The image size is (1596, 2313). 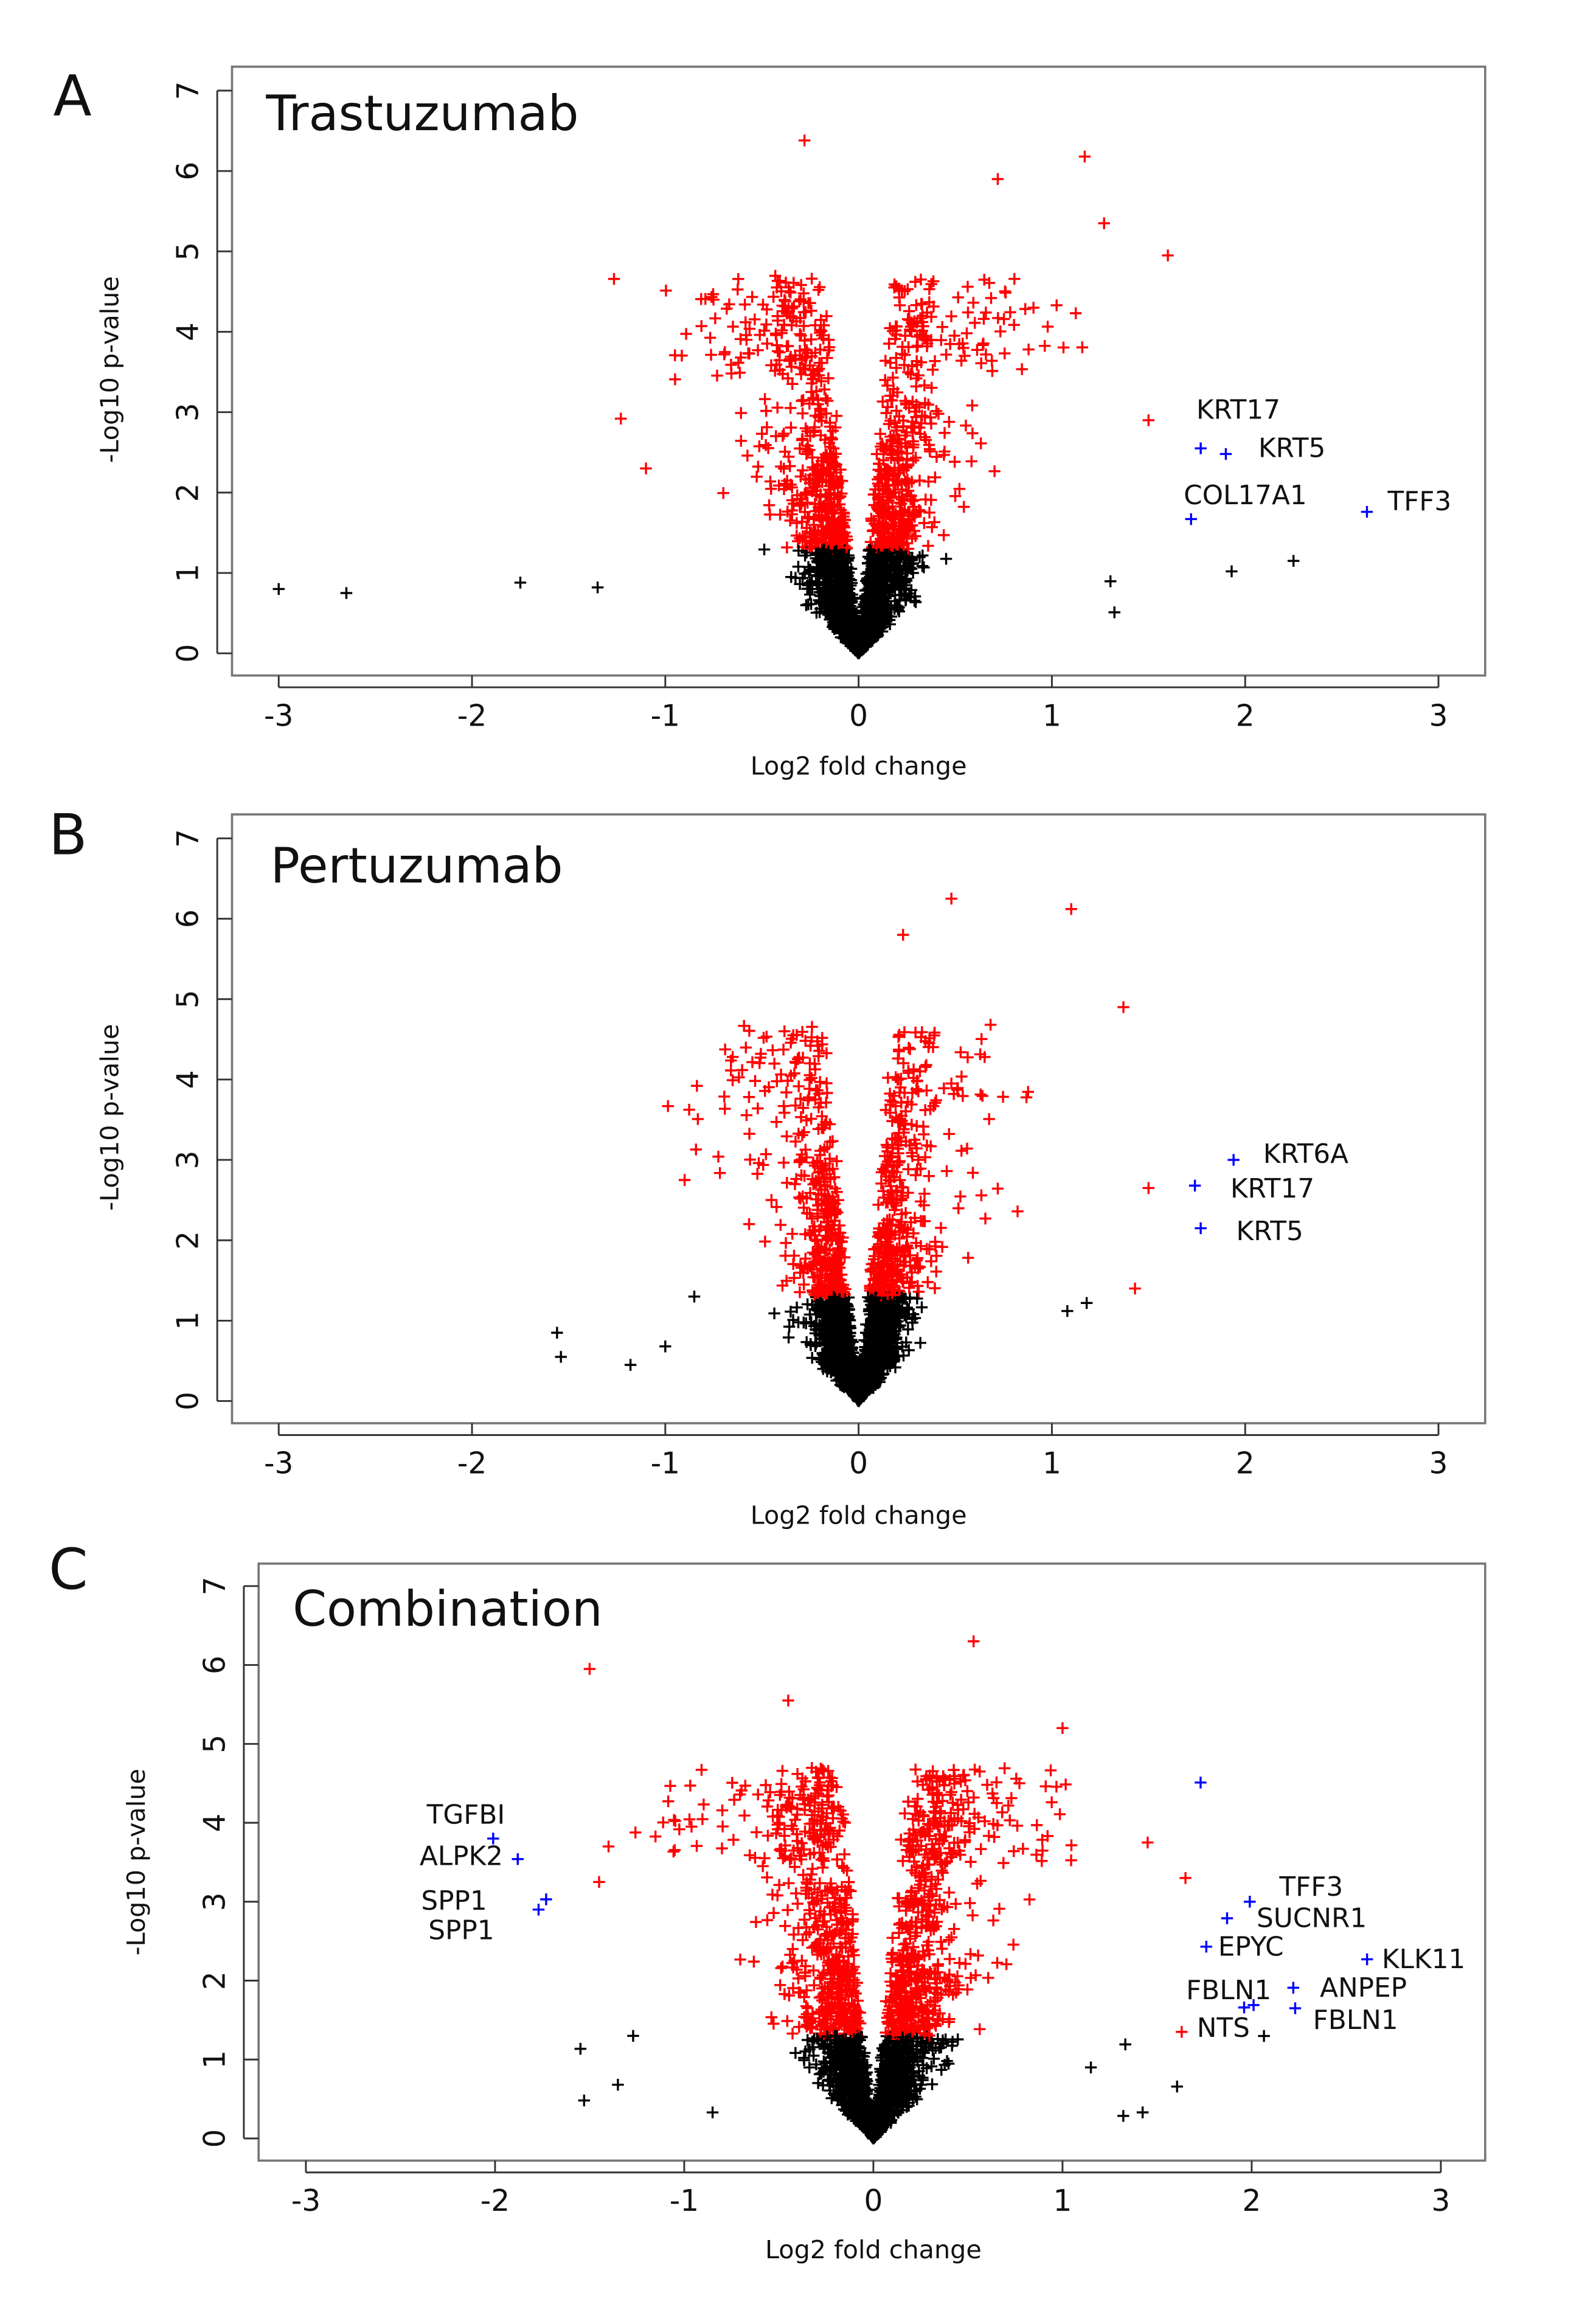 What do you see at coordinates (109, 1117) in the screenshot?
I see `y-axis-label: -Log10 p-value` at bounding box center [109, 1117].